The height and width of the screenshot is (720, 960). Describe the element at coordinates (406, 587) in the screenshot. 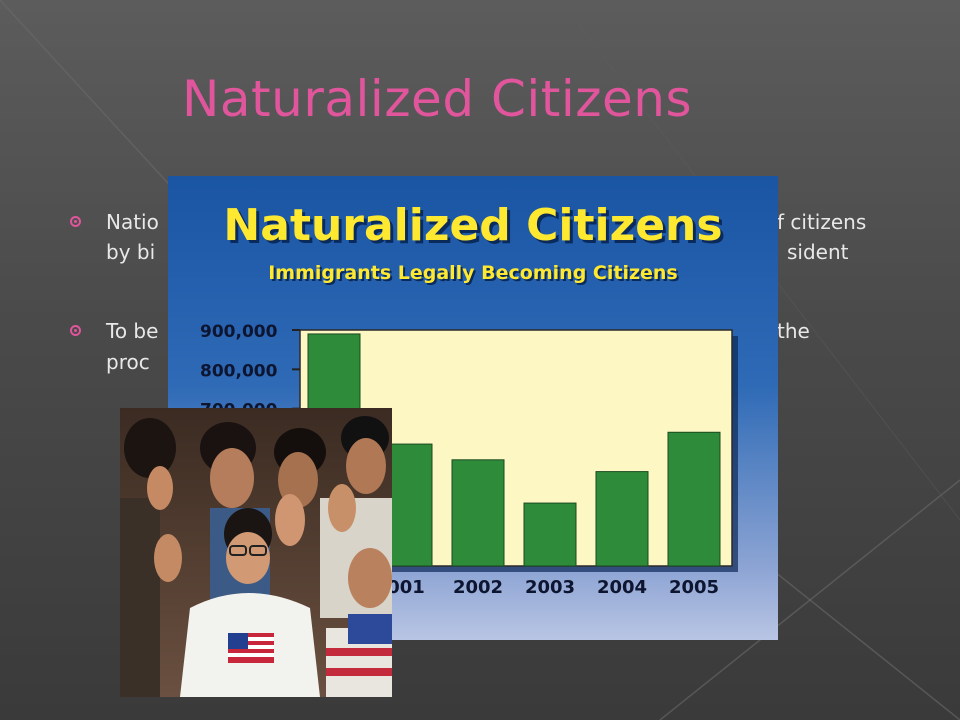

I see `x-tick-label: 001` at that location.